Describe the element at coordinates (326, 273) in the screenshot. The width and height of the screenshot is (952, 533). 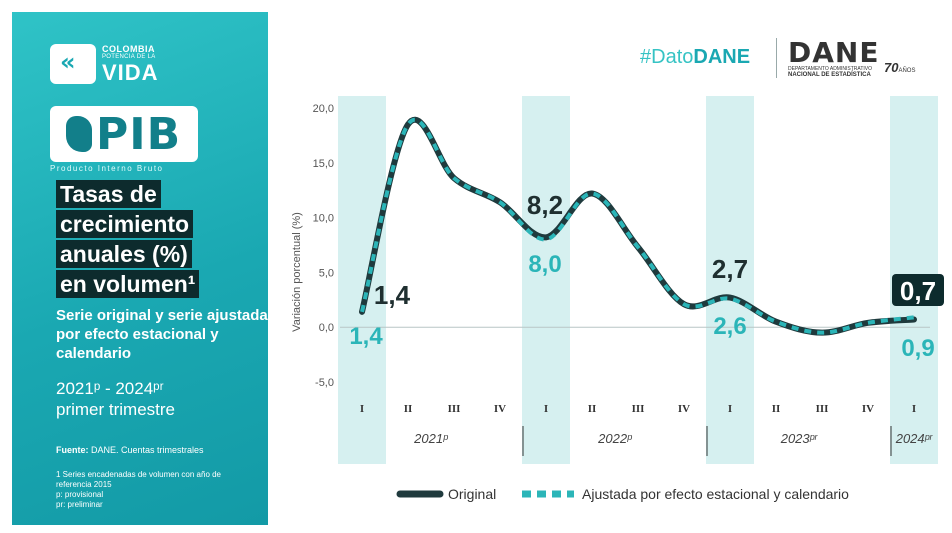
I see `y-tick-label: 5,0` at that location.